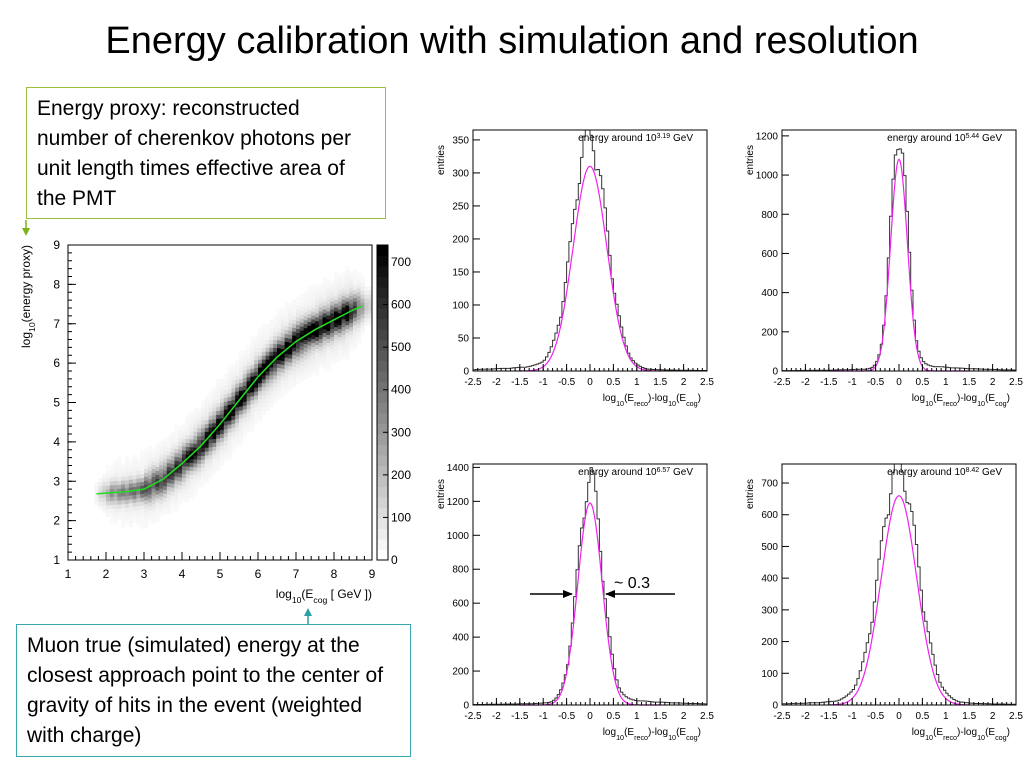 This screenshot has width=1024, height=768. I want to click on colorbar-tick-label: 200, so click(401, 475).